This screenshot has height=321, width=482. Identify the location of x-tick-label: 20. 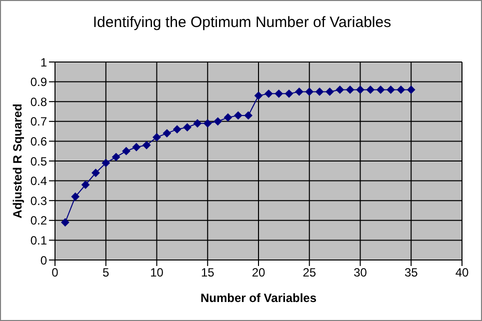
(259, 273).